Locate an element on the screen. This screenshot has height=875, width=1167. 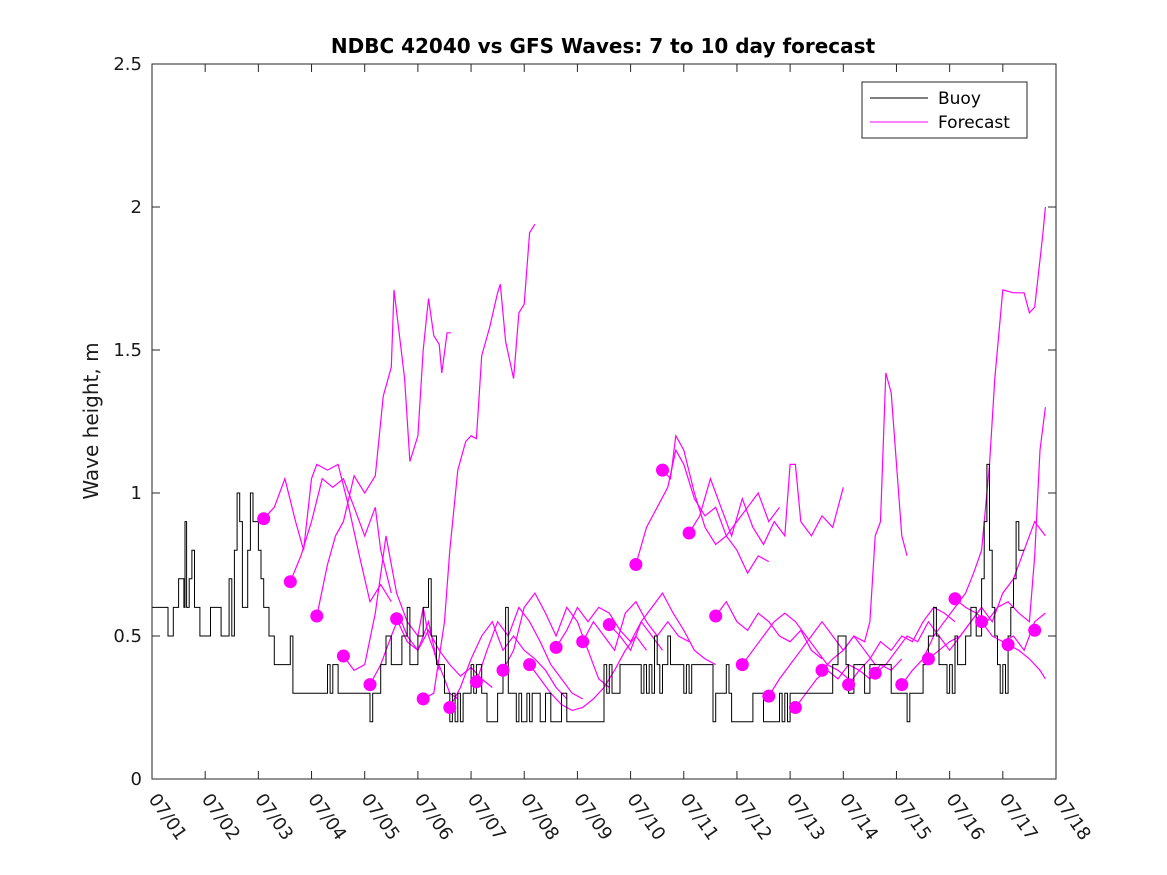
legend-buoy-label: Buoy is located at coordinates (959, 99).